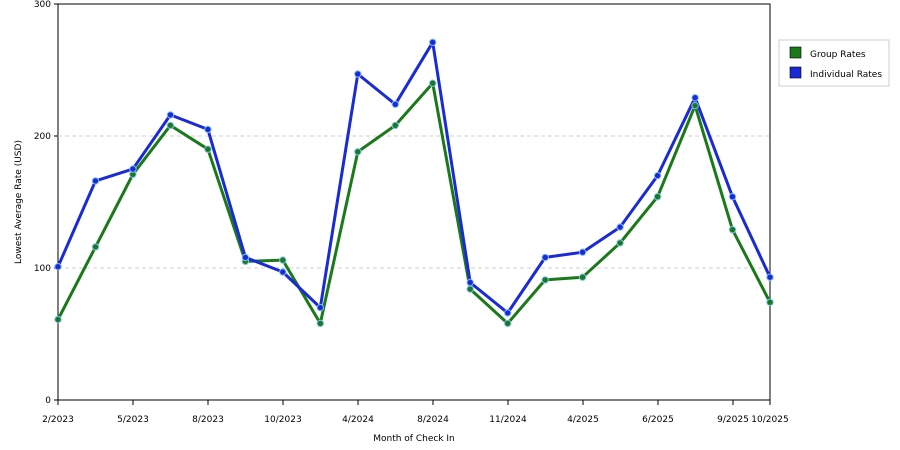 This screenshot has height=450, width=900. Describe the element at coordinates (769, 420) in the screenshot. I see `x-tick-label: 10/2025` at that location.